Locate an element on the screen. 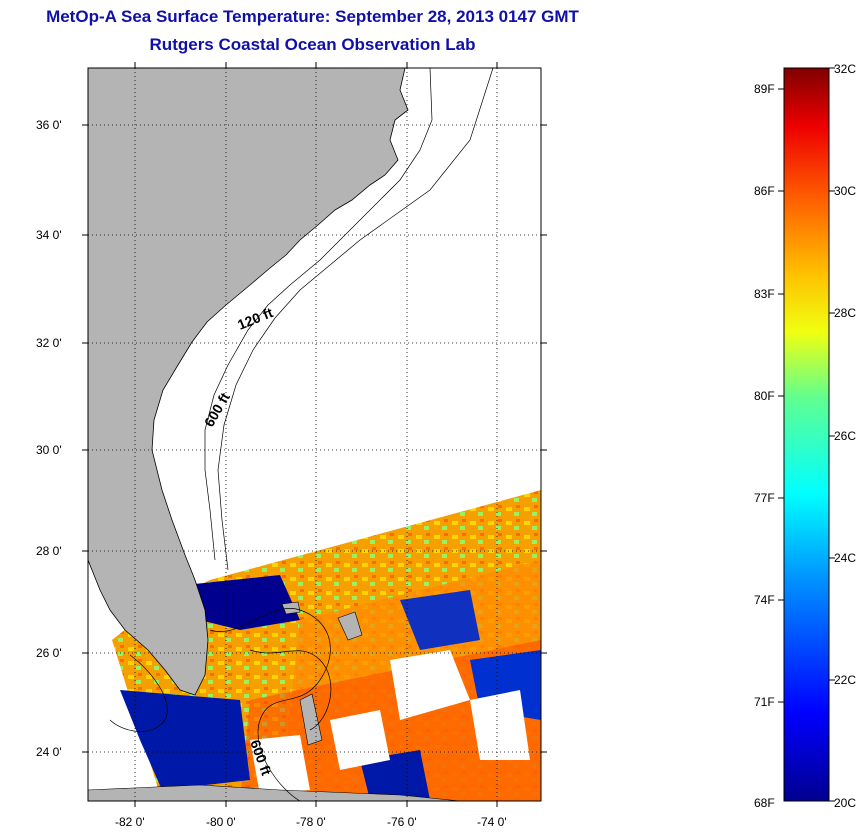  colorbar-label-24c: 24C is located at coordinates (845, 558).